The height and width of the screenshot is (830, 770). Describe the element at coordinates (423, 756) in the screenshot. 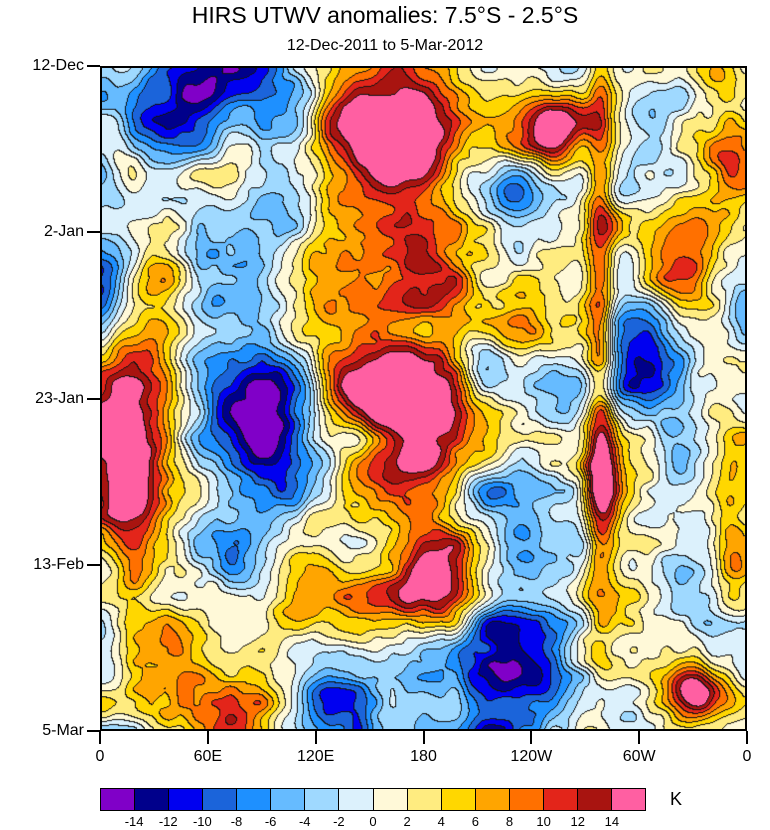

I see `x-tick-label: 180` at that location.